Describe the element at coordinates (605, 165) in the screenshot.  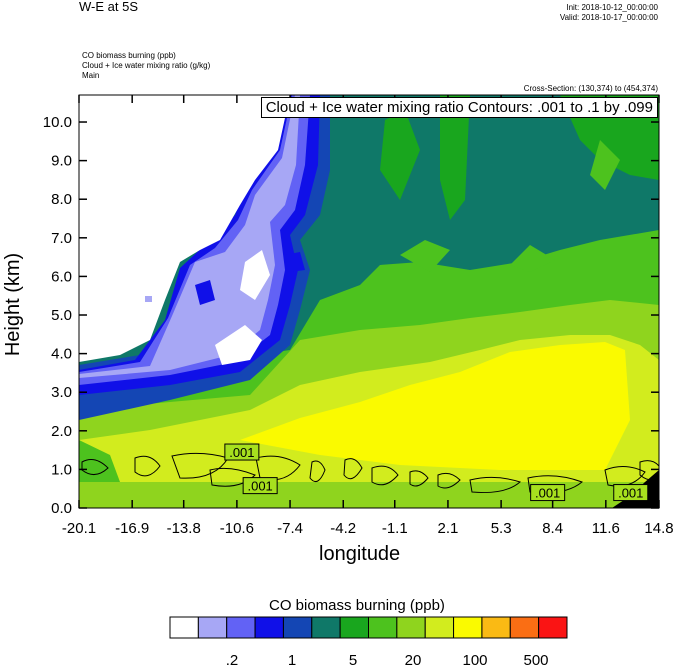
I see `field-layer-green-patch` at that location.